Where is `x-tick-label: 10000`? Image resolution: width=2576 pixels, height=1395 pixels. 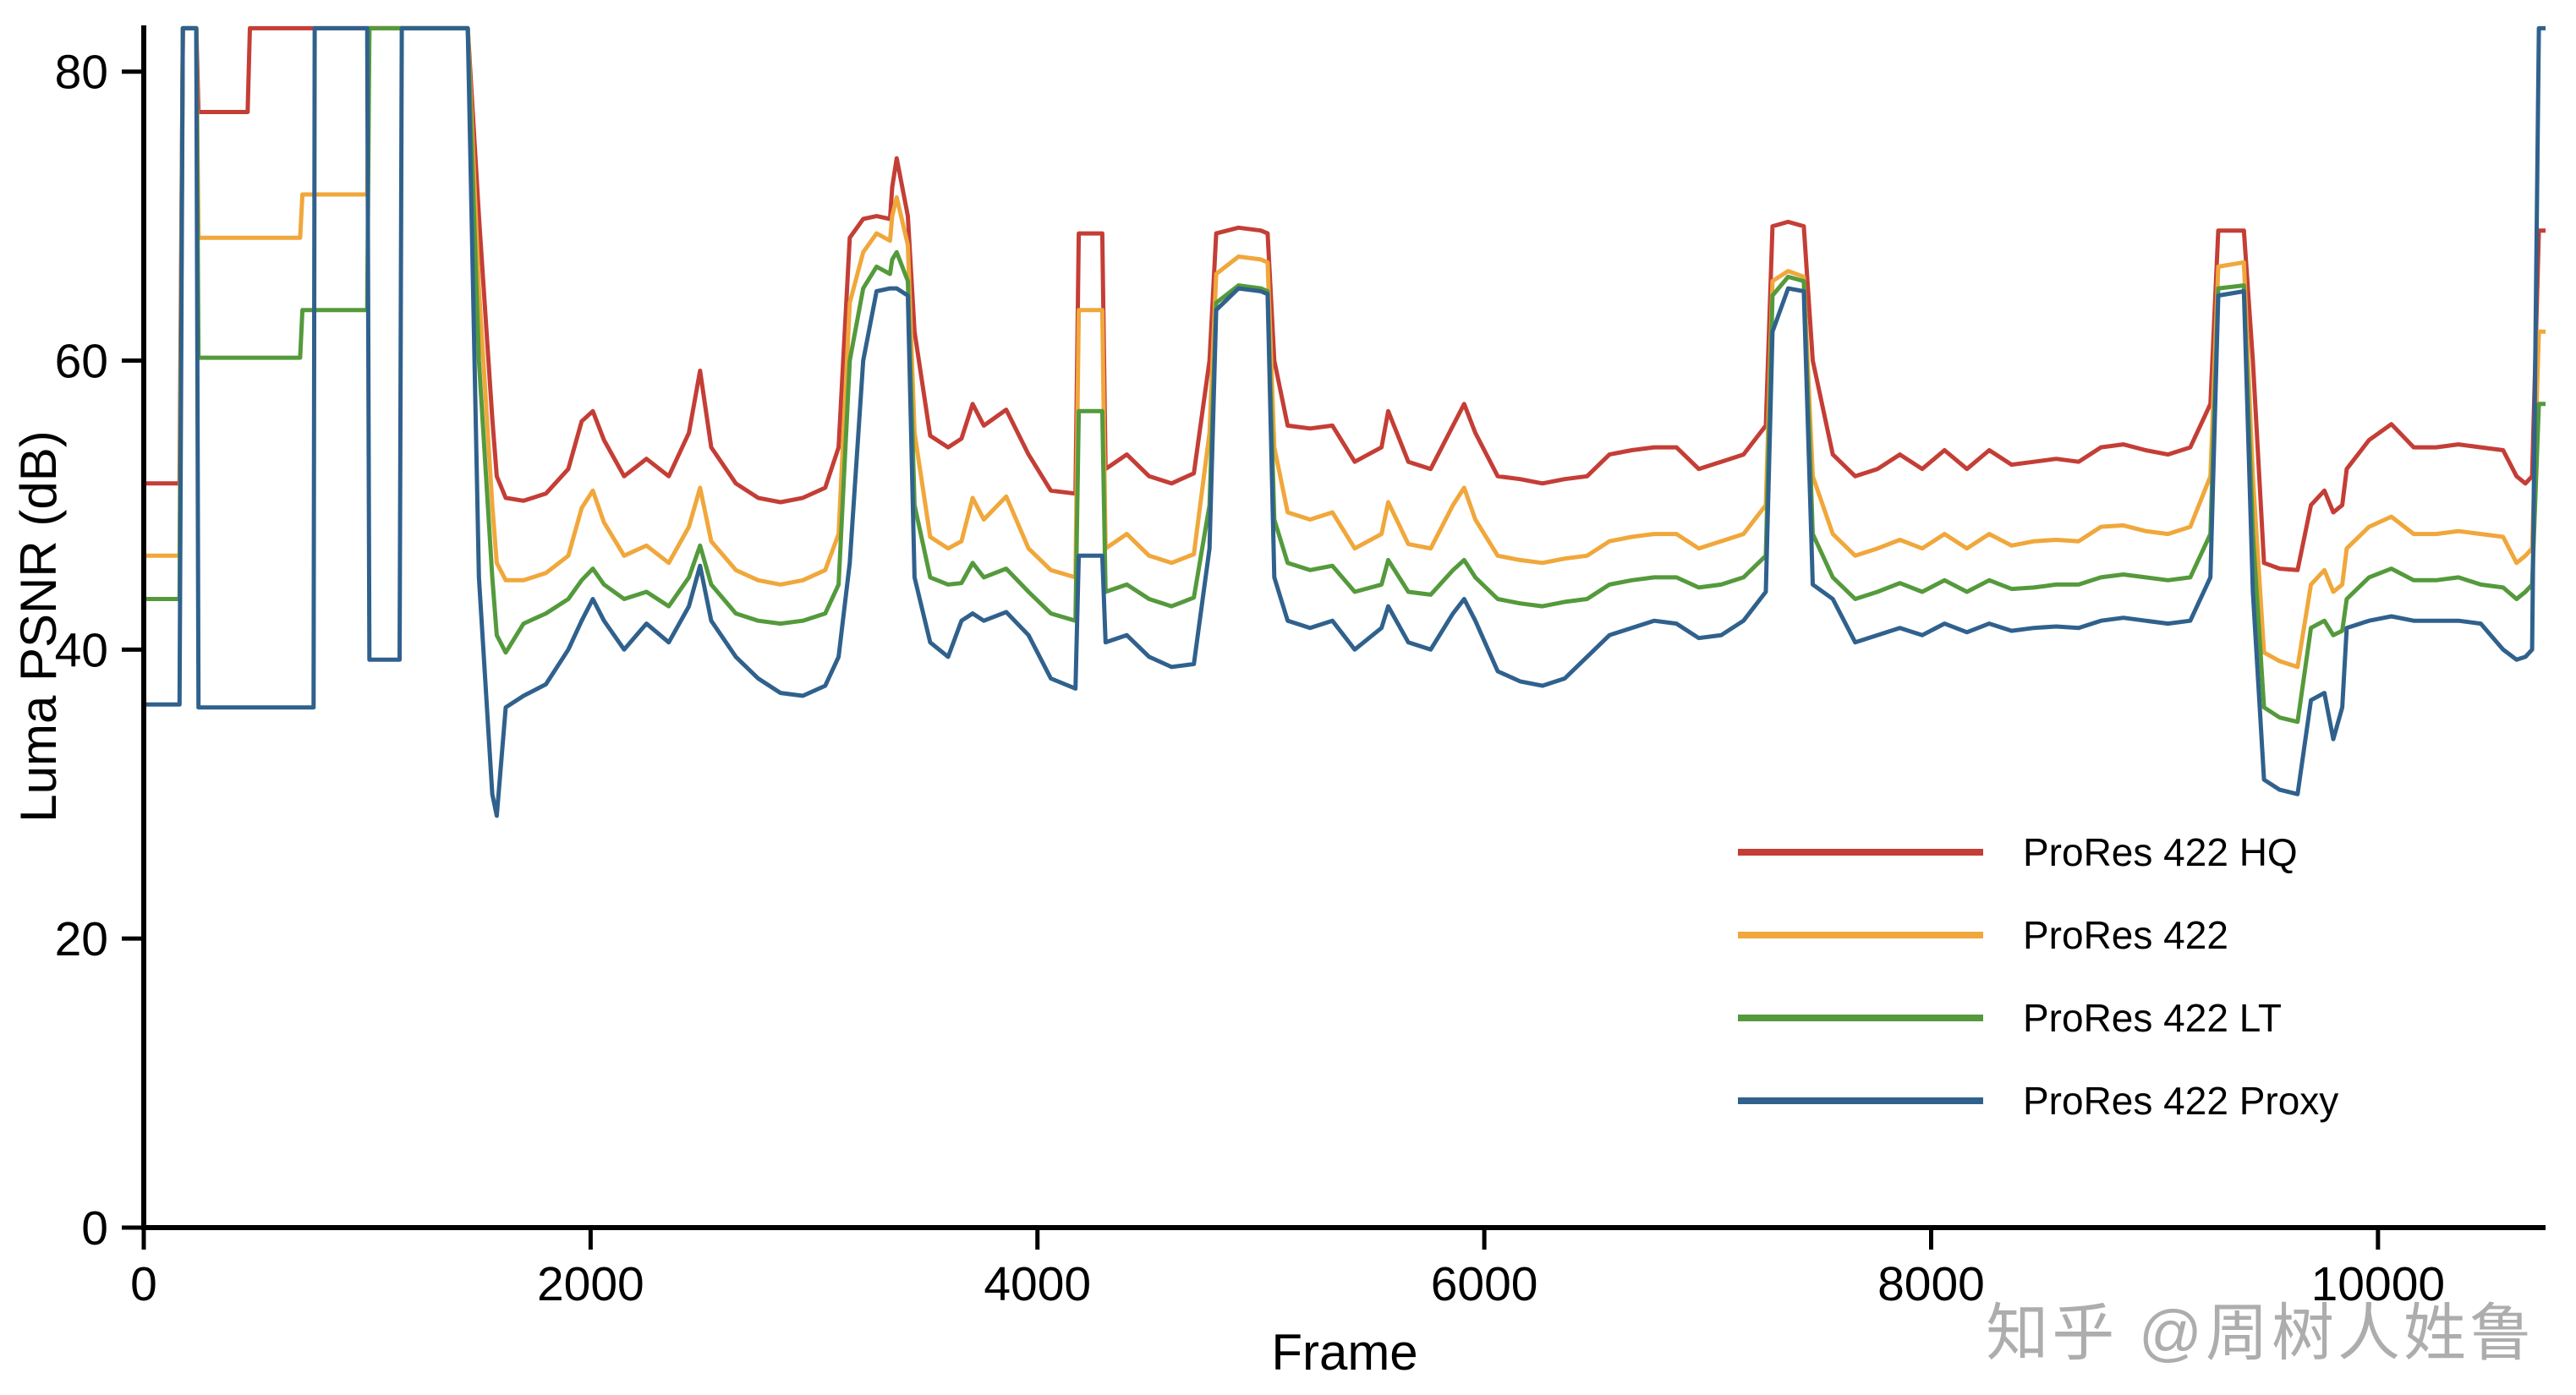 x-tick-label: 10000 is located at coordinates (2378, 1284).